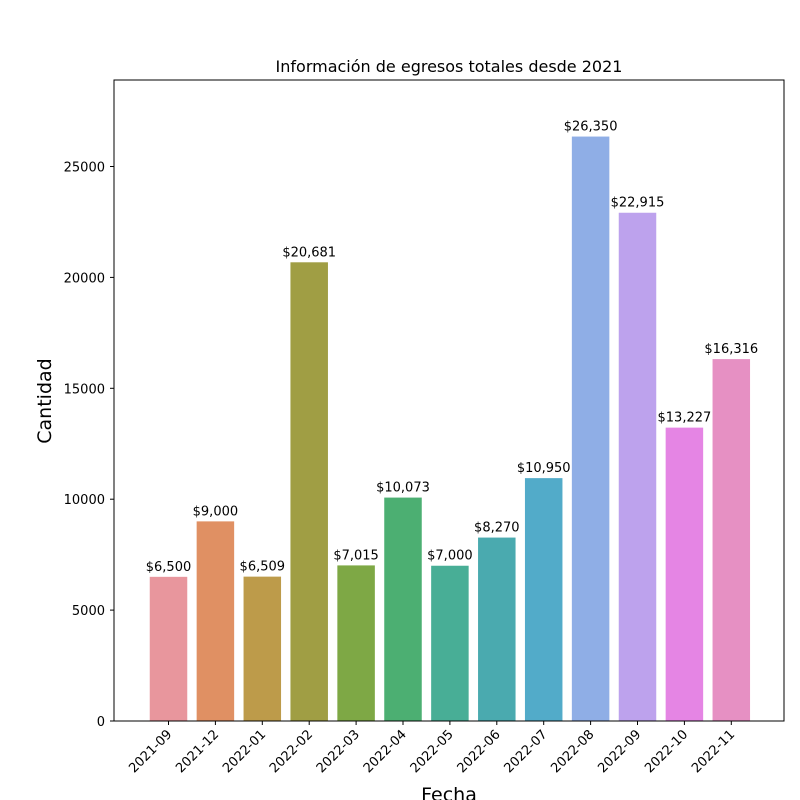 The height and width of the screenshot is (800, 800). What do you see at coordinates (666, 751) in the screenshot?
I see `x-tick-label-2022-10: 2022-10` at bounding box center [666, 751].